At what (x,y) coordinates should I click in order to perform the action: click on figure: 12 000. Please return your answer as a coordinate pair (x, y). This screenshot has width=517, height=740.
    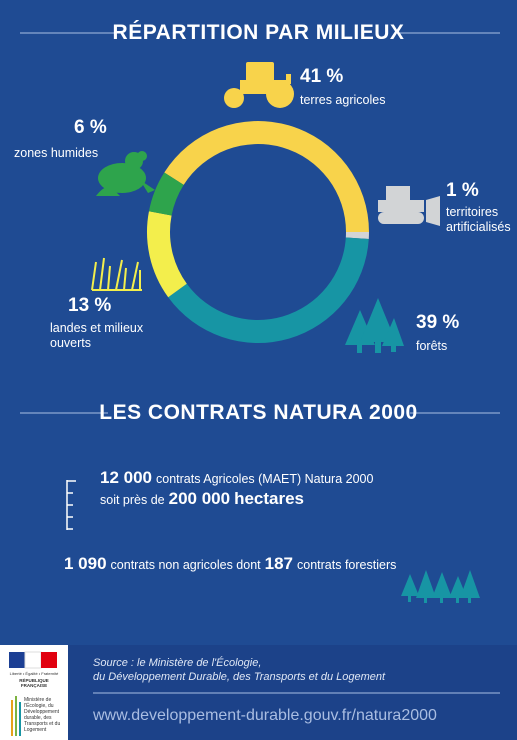
    Looking at the image, I should click on (126, 477).